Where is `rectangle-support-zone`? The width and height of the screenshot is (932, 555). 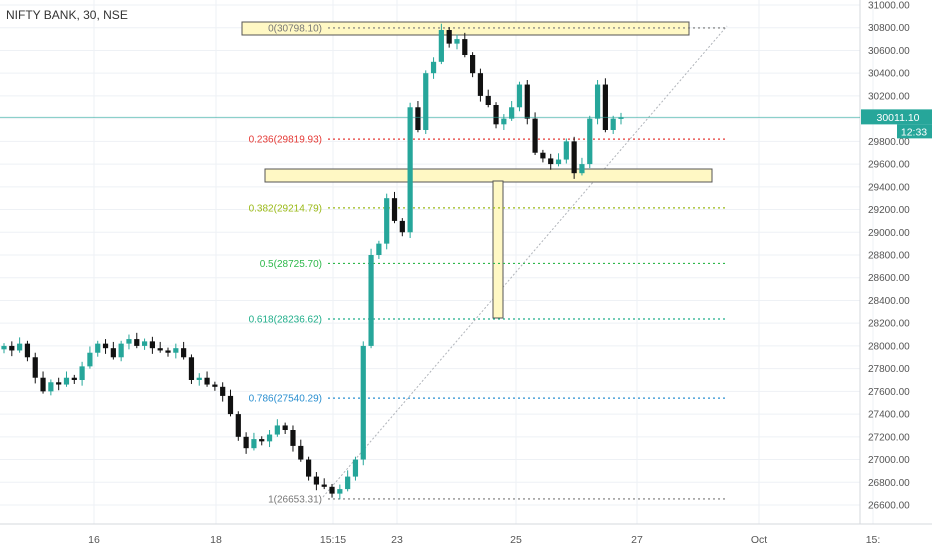 rectangle-support-zone is located at coordinates (488, 175).